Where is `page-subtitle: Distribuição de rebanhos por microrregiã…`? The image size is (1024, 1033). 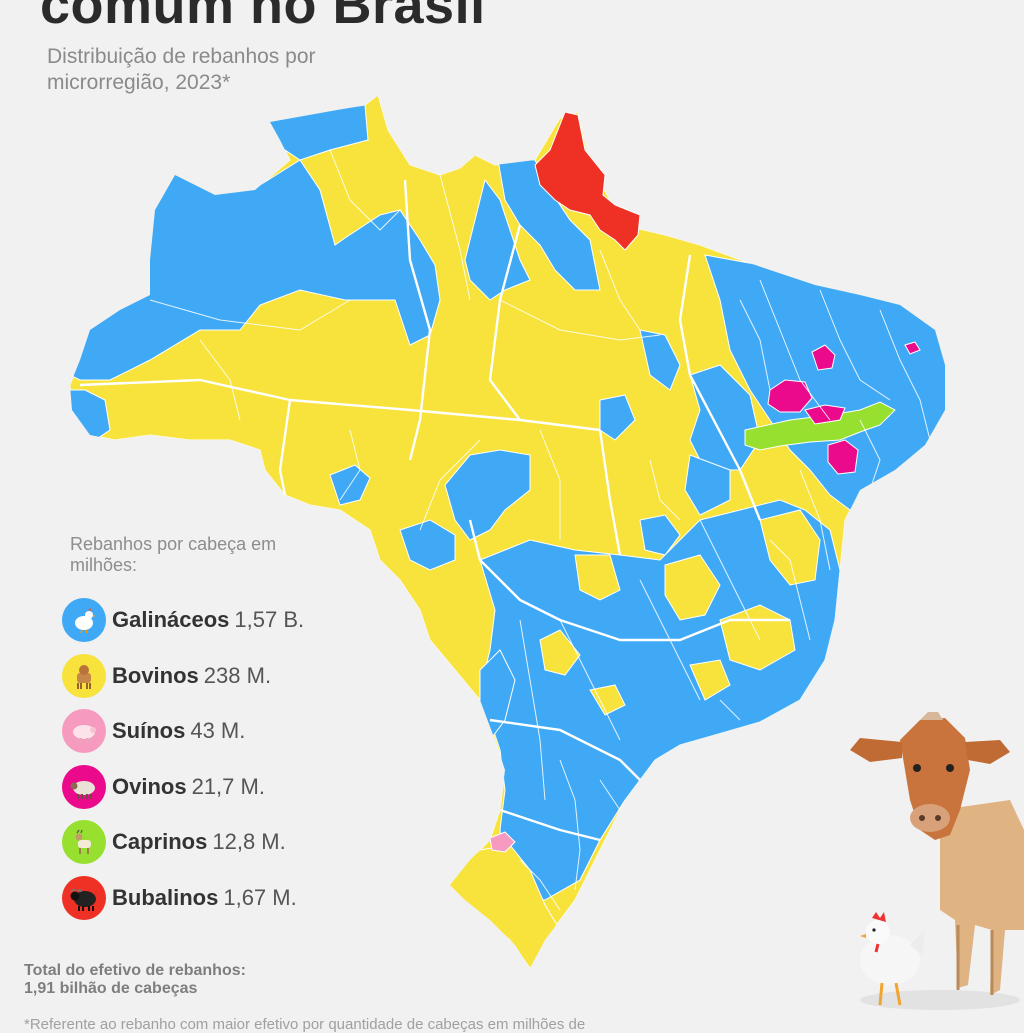 page-subtitle: Distribuição de rebanhos por microrregiã… is located at coordinates (181, 69).